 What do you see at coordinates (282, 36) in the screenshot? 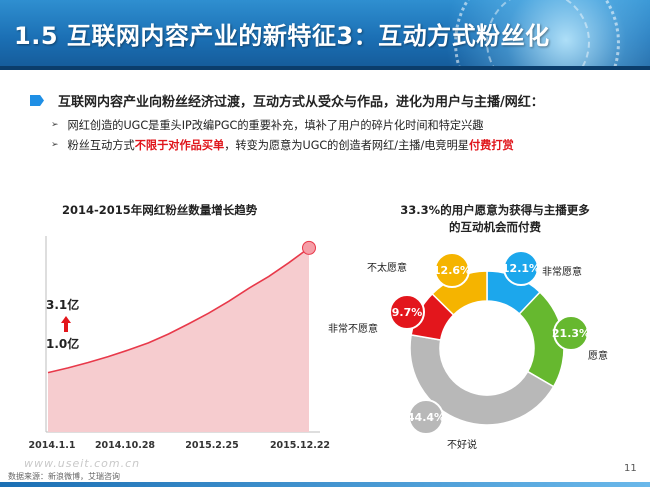
I see `slide-title: 1.5 互联网内容产业的新特征3：互动方式粉丝化` at bounding box center [282, 36].